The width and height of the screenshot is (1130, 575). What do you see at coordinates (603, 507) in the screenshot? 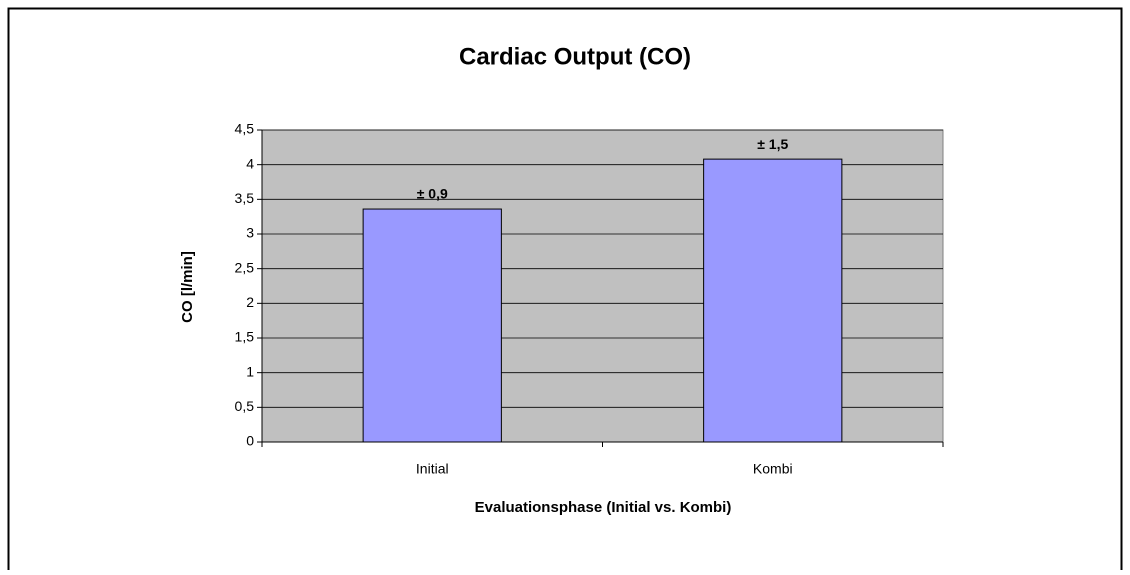
I see `x-axis-label: Evaluationsphase (Initial vs. Kombi)` at bounding box center [603, 507].